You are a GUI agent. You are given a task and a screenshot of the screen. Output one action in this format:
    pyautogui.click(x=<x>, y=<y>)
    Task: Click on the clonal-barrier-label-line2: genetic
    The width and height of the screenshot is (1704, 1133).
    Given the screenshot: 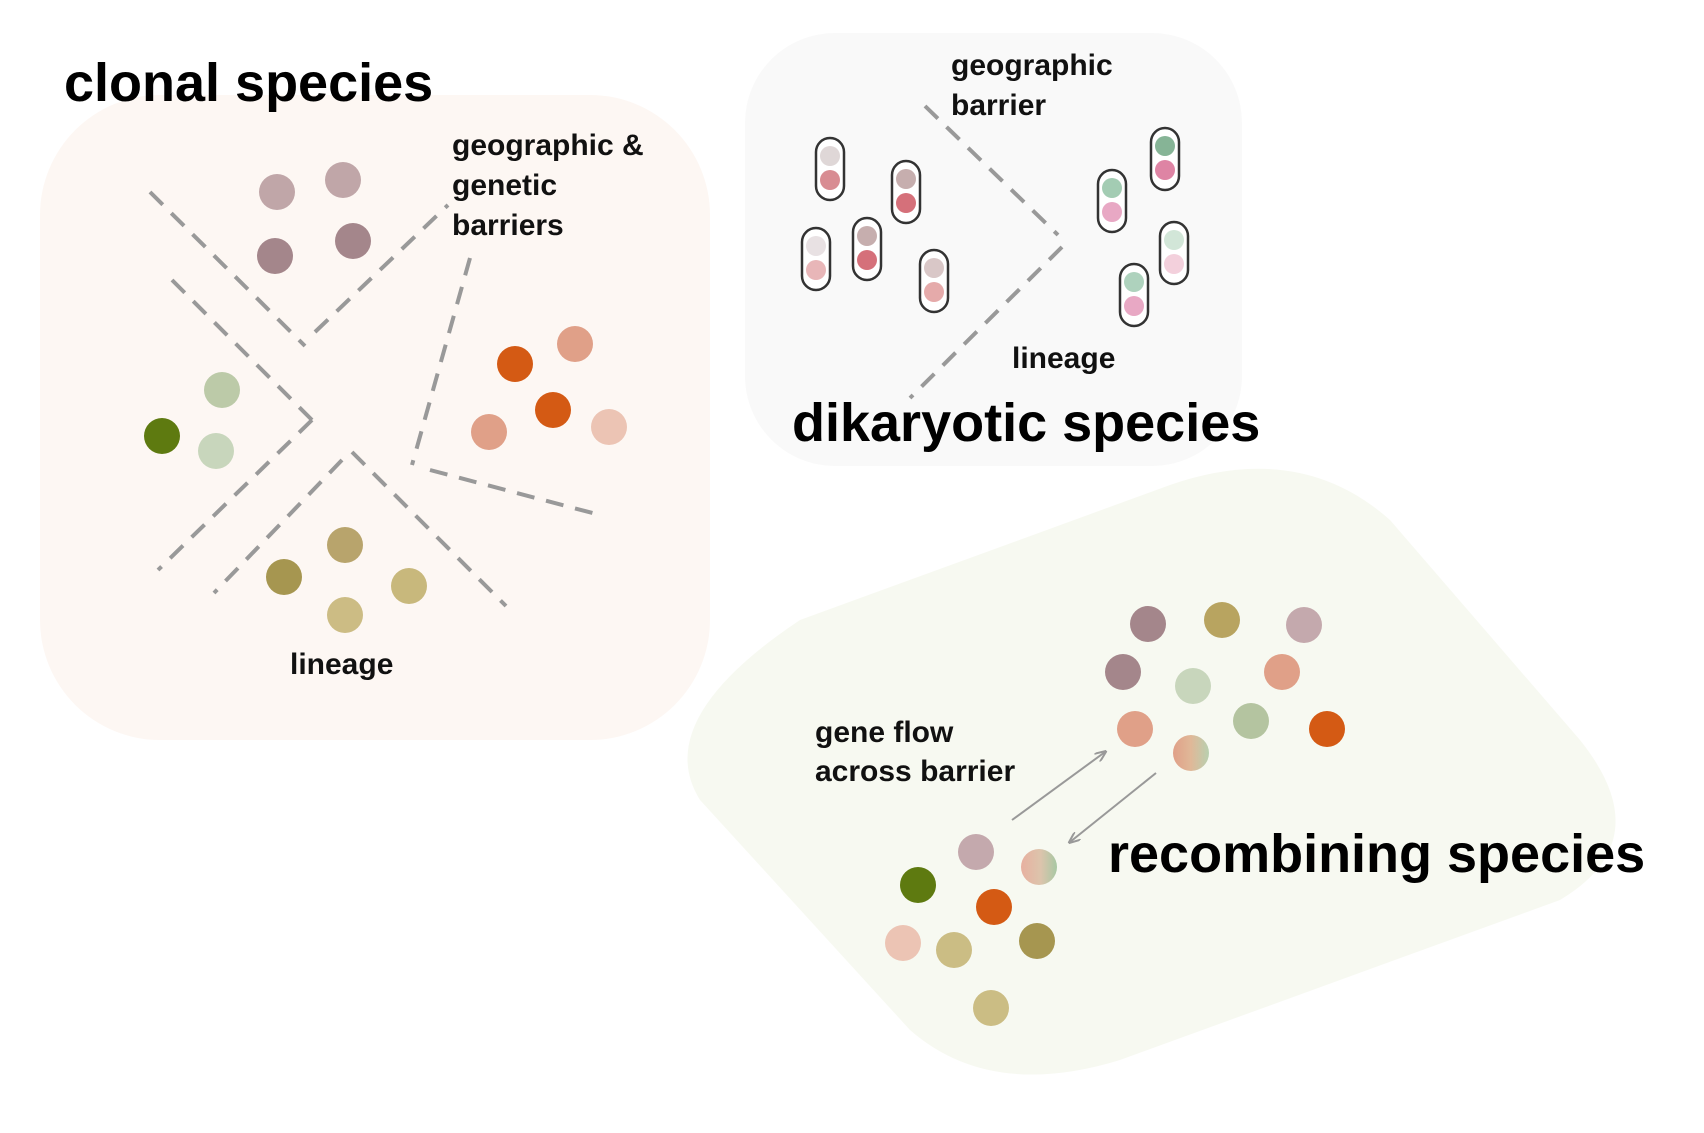 What is the action you would take?
    pyautogui.click(x=504, y=185)
    